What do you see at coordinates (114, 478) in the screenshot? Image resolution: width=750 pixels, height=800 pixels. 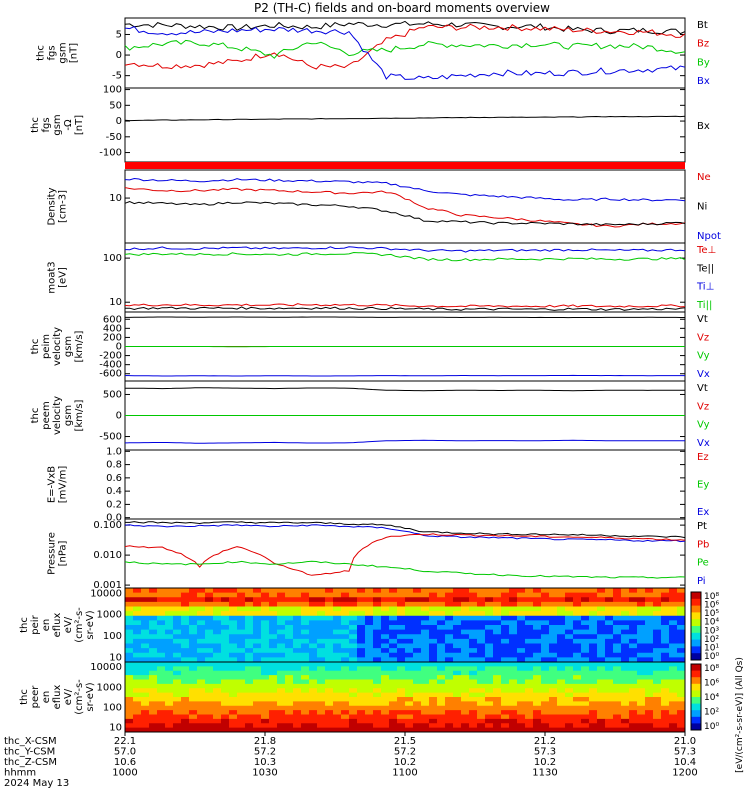 I see `ytick-efield: 0.6` at bounding box center [114, 478].